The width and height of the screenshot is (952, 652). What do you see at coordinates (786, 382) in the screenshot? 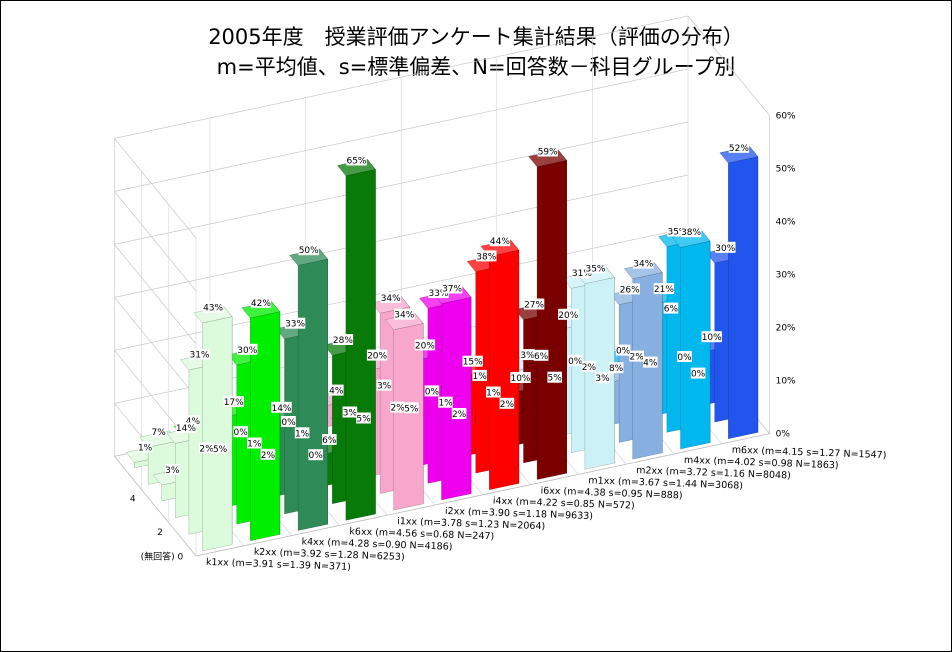
I see `z-tick-label: 10%` at bounding box center [786, 382].